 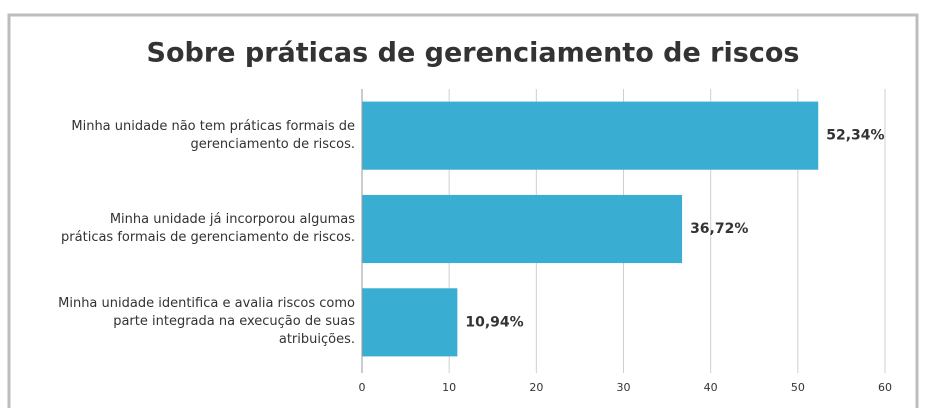 I want to click on x-tick-label: 30, so click(x=624, y=387).